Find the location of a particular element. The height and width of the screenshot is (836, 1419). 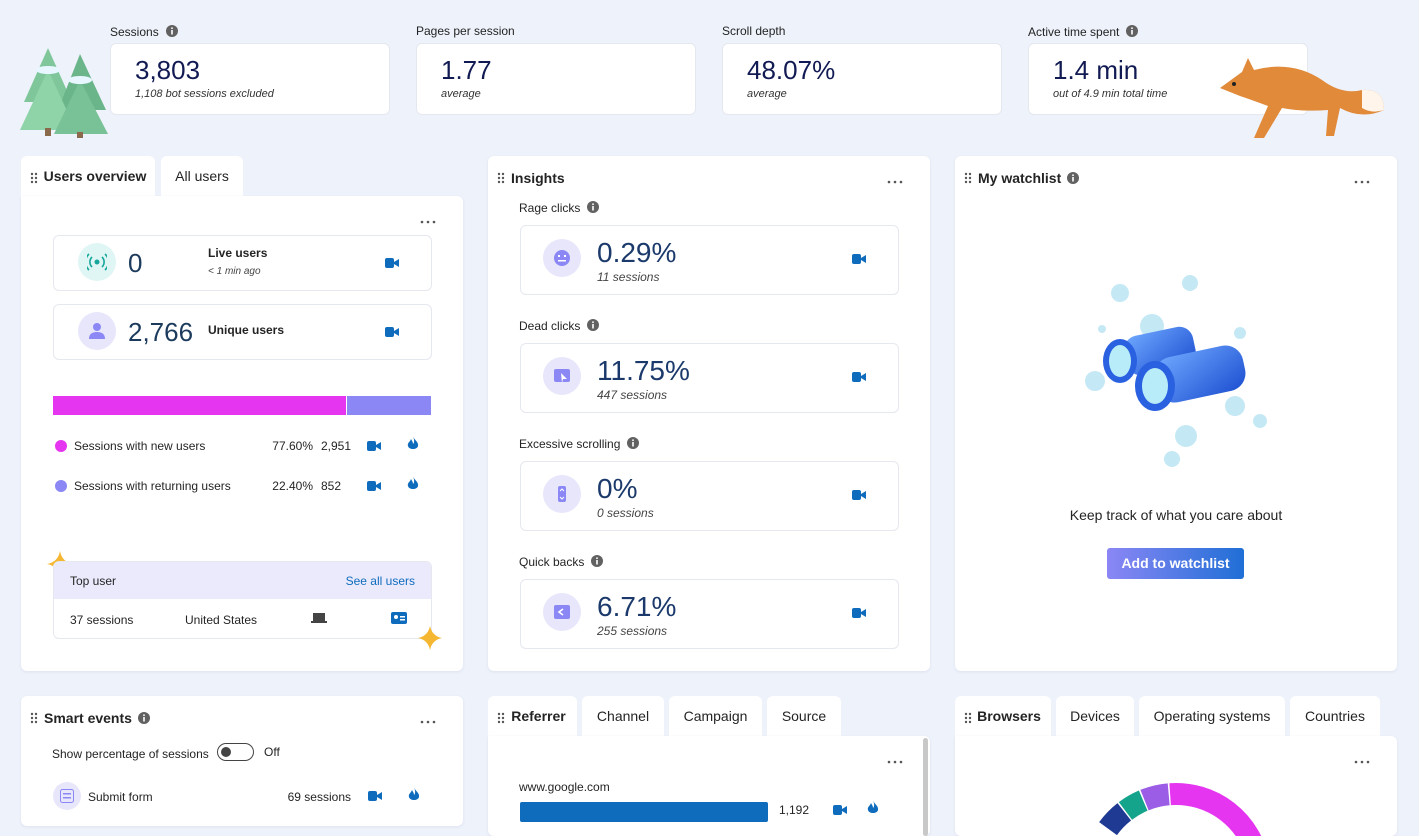

live-card is located at coordinates (242, 263).